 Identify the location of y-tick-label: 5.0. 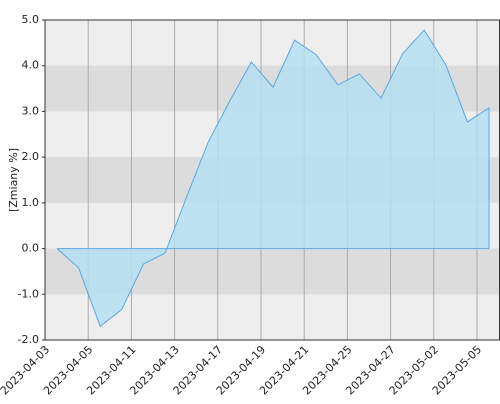
(31, 19).